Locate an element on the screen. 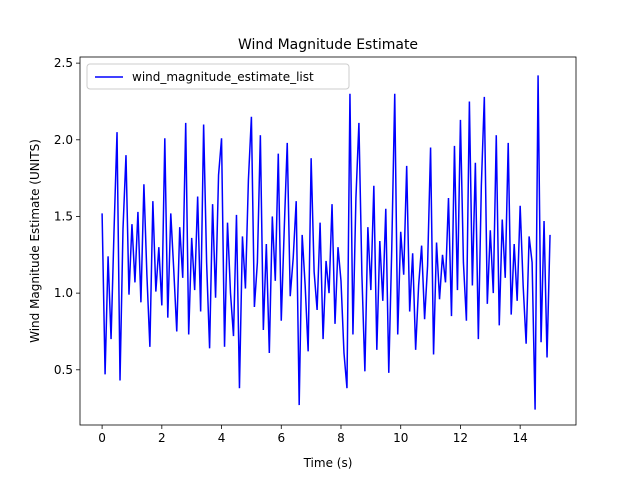 The width and height of the screenshot is (640, 480). y-tick-label: 0.5 is located at coordinates (63, 370).